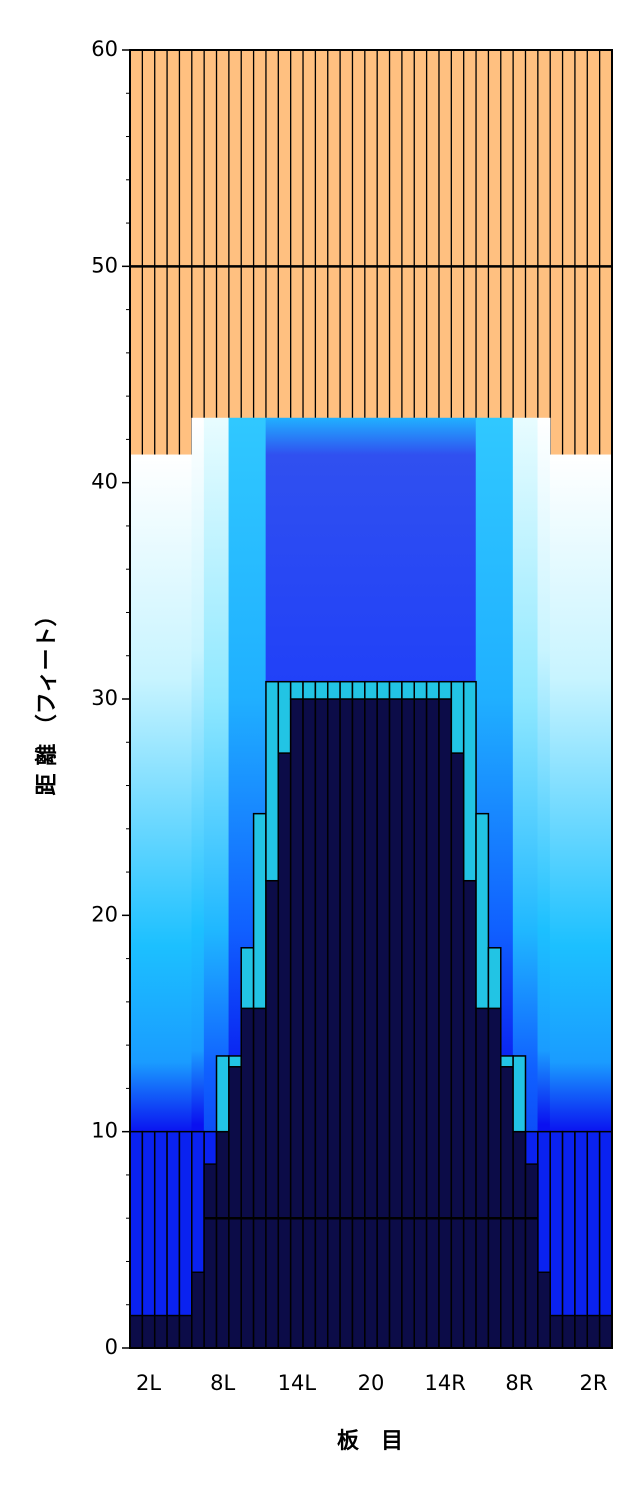 The height and width of the screenshot is (1497, 640). I want to click on x-tick-label: 20, so click(371, 1383).